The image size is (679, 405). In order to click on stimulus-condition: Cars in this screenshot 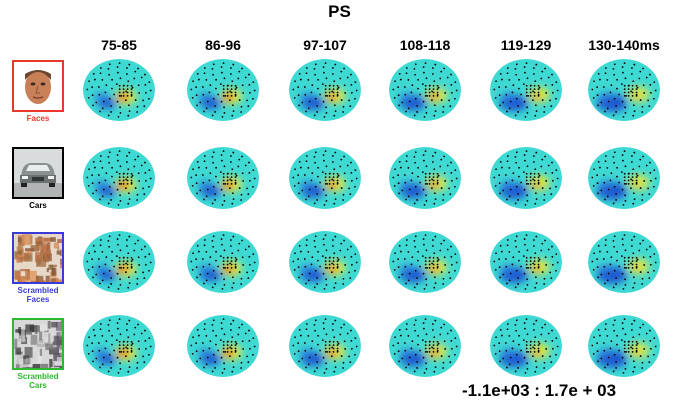, I will do `click(38, 178)`.